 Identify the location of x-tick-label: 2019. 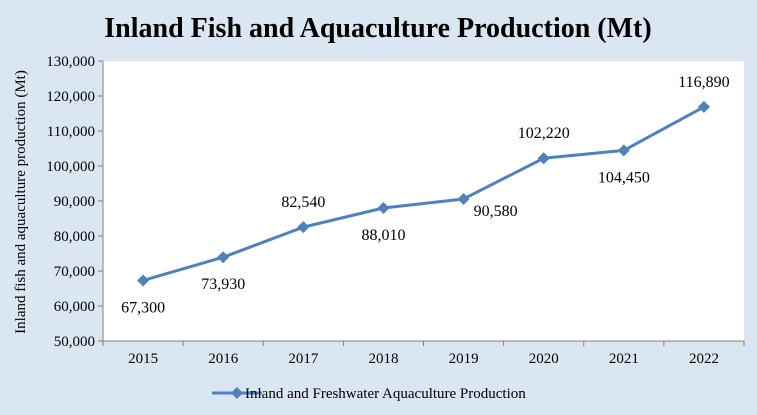
(464, 359).